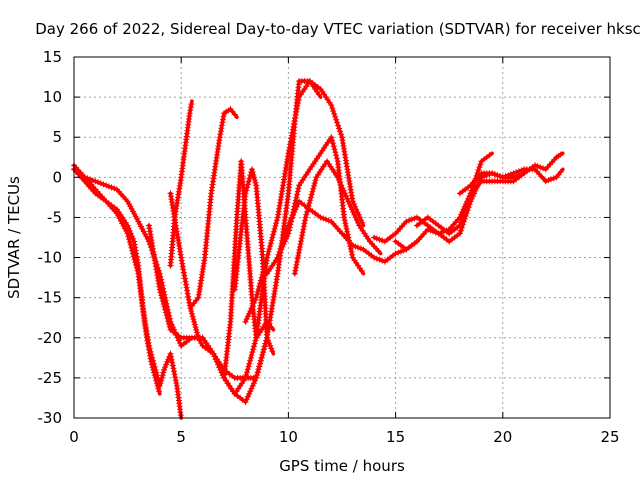  I want to click on x-tick-label: 25, so click(609, 437).